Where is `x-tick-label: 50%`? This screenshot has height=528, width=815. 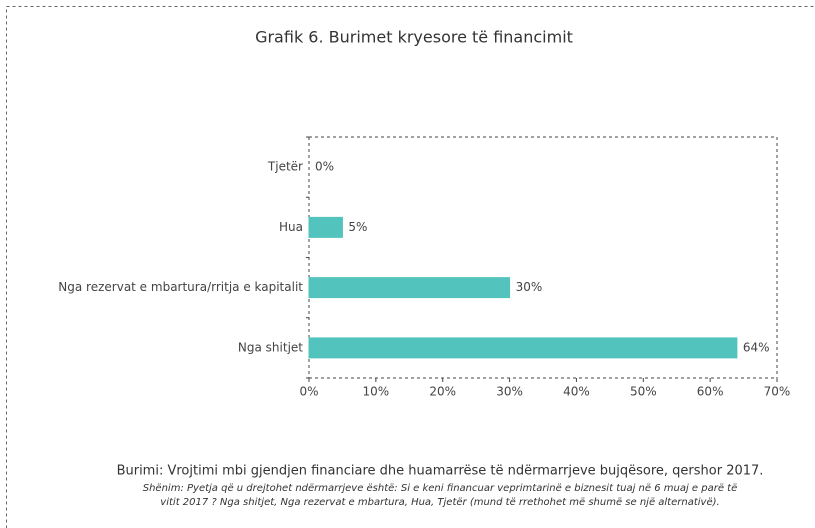
x-tick-label: 50% is located at coordinates (643, 392).